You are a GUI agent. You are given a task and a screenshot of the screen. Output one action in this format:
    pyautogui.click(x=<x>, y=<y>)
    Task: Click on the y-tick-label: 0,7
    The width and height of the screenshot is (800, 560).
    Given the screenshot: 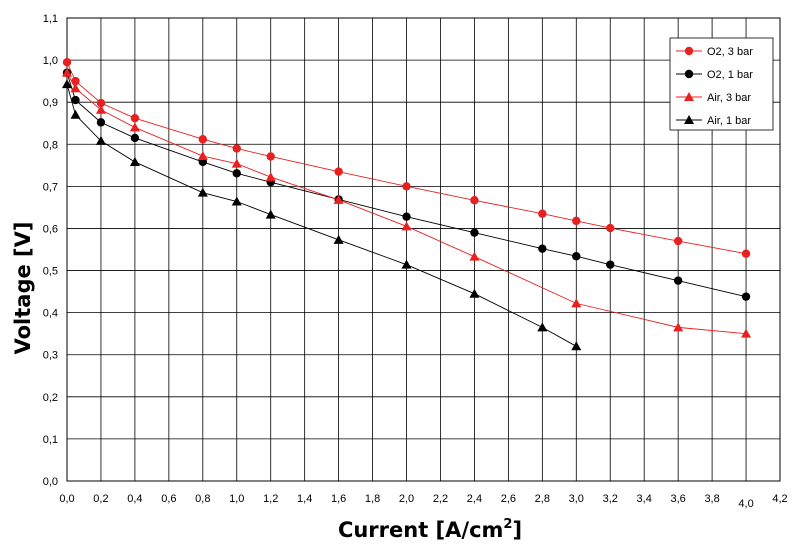 What is the action you would take?
    pyautogui.click(x=50, y=187)
    